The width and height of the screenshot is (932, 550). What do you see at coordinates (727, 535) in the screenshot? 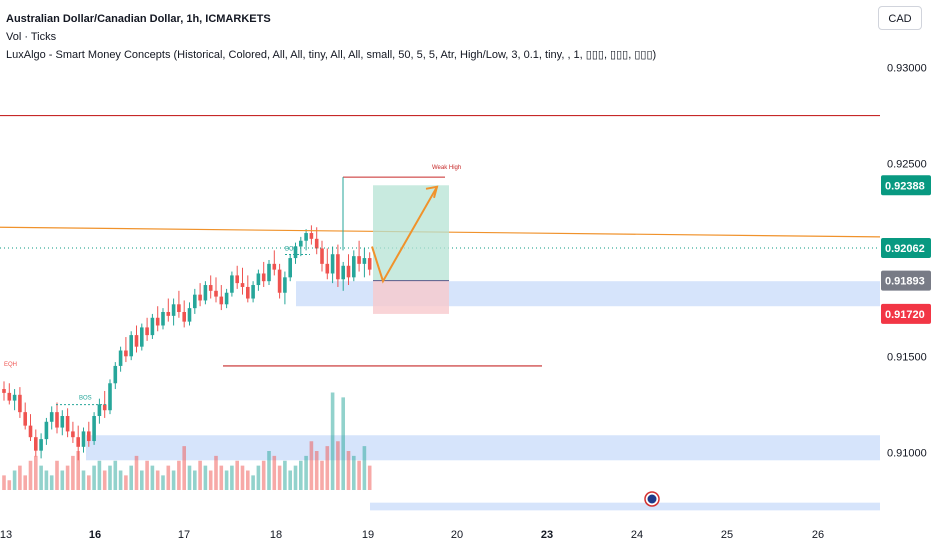
I see `x-tick-label: 25` at bounding box center [727, 535].